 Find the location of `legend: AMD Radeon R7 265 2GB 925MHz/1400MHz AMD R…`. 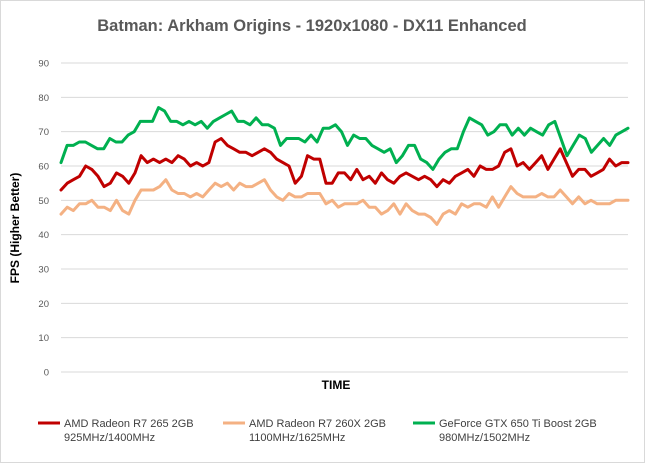

legend: AMD Radeon R7 265 2GB 925MHz/1400MHz AMD R… is located at coordinates (317, 431).